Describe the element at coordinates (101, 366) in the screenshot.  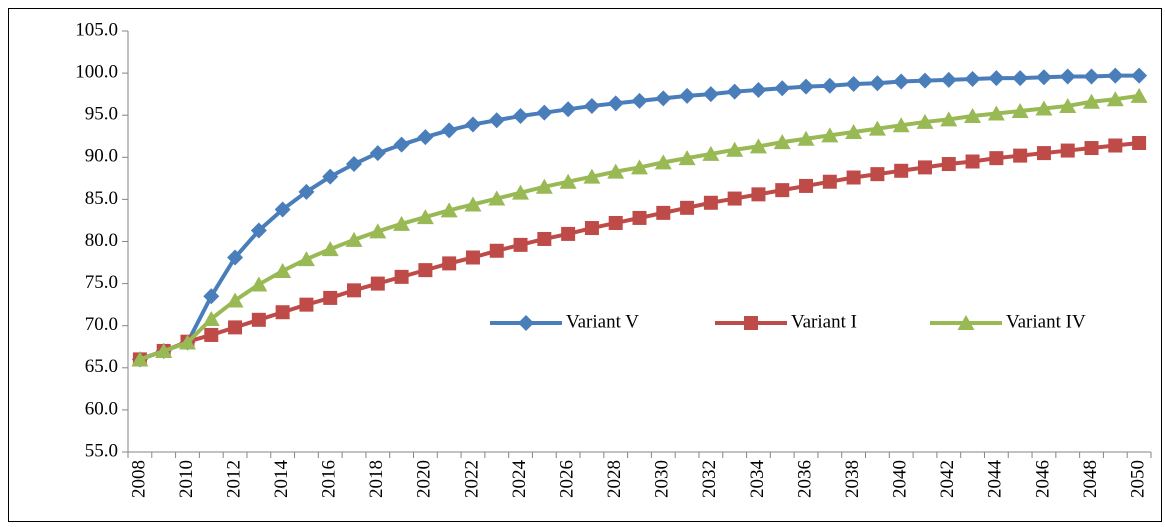
I see `y-tick-label: 65.0` at that location.